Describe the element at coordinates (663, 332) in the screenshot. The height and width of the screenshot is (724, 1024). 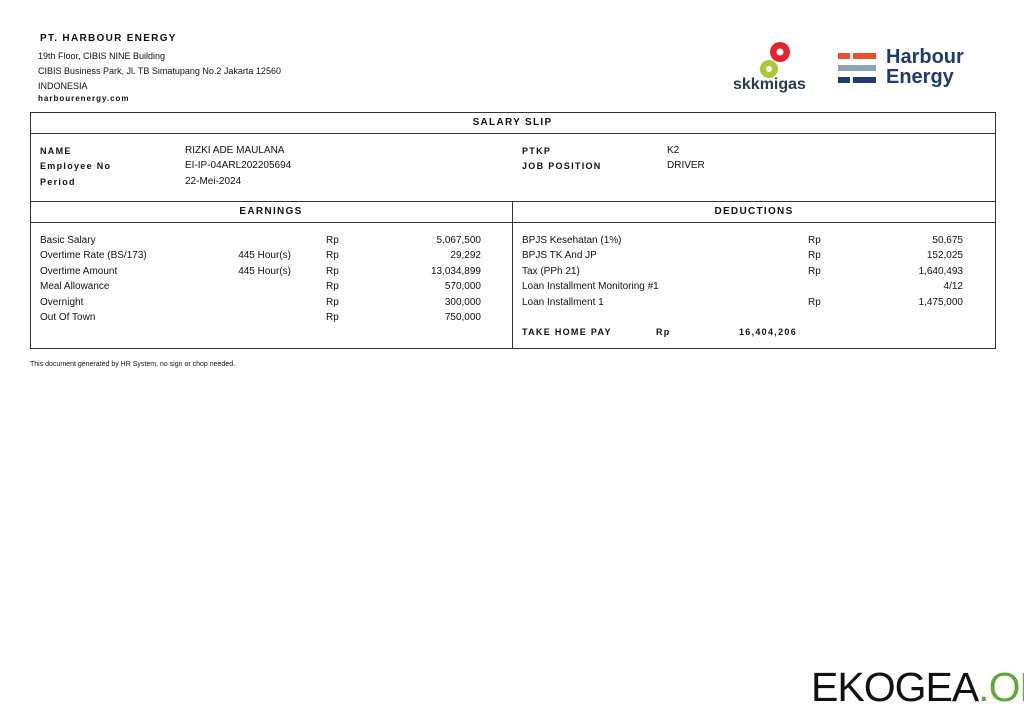
I see `take-home-pay-currency: Rp` at that location.